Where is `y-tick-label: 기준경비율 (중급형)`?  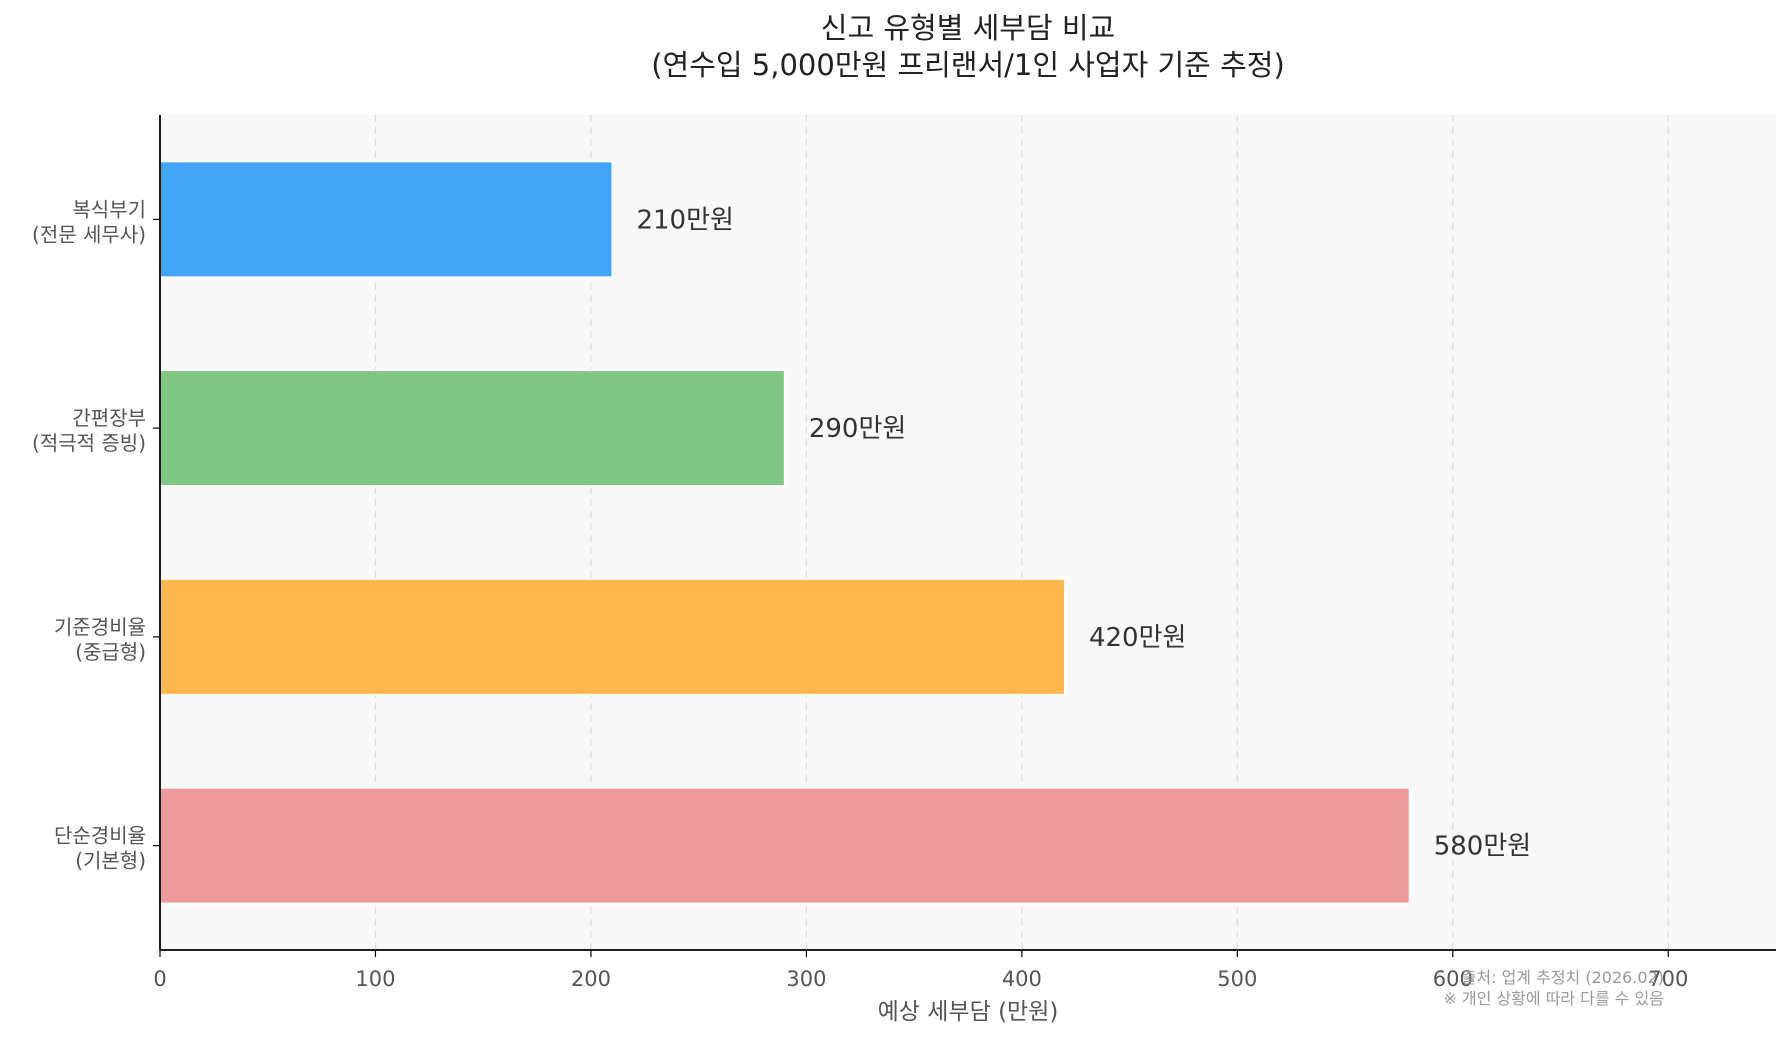 y-tick-label: 기준경비율 (중급형) is located at coordinates (100, 639).